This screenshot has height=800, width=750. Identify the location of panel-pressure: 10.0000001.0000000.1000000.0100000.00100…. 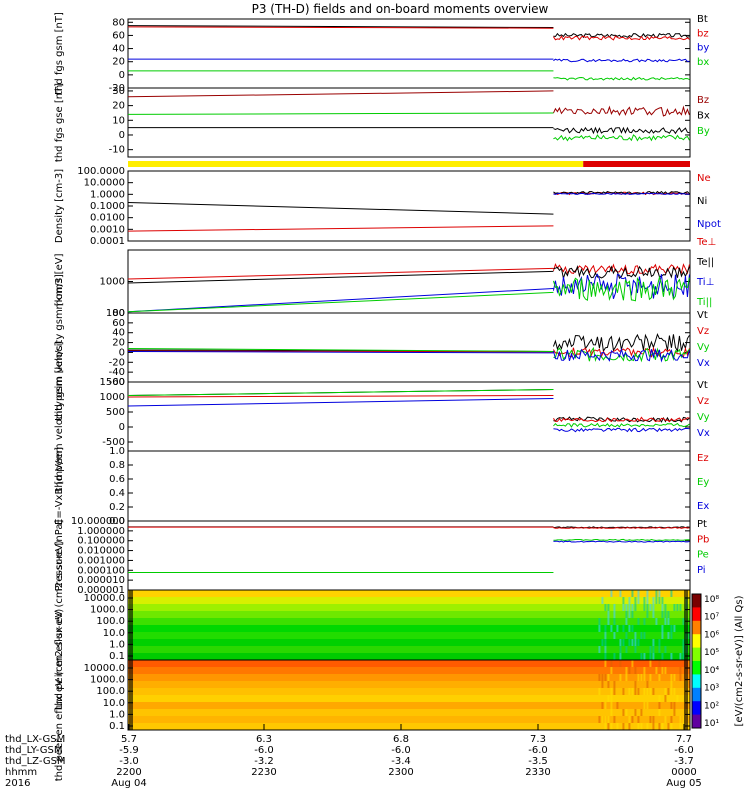
(381, 556).